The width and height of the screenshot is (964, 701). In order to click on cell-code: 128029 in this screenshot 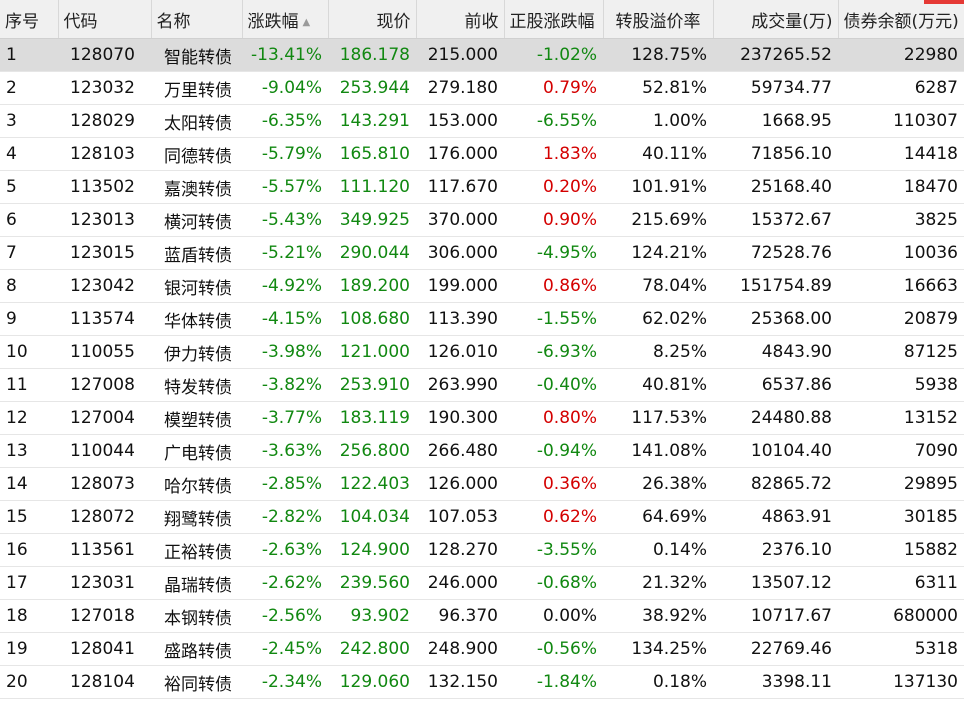, I will do `click(104, 121)`.